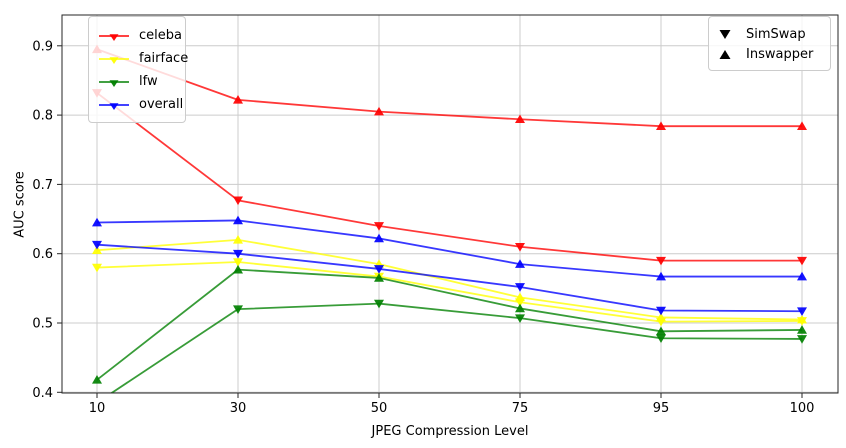  I want to click on series-line-celeba-Inswapper, so click(449, 88).